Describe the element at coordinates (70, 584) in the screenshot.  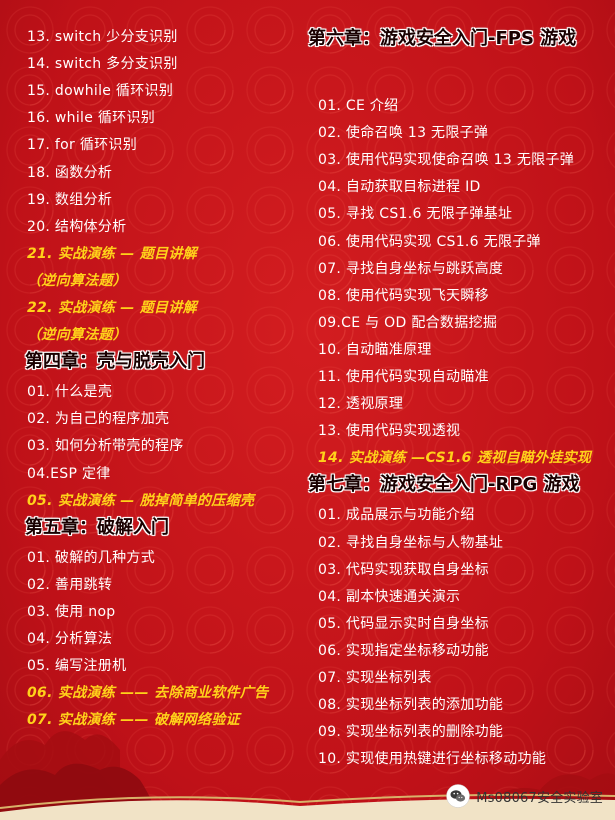
I see `lesson-item: 02. 善用跳转` at that location.